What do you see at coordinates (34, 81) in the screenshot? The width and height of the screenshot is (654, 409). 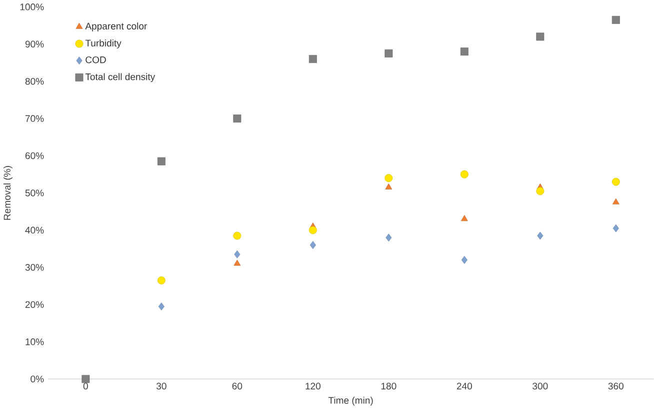 I see `y-tick-label: 80%` at bounding box center [34, 81].